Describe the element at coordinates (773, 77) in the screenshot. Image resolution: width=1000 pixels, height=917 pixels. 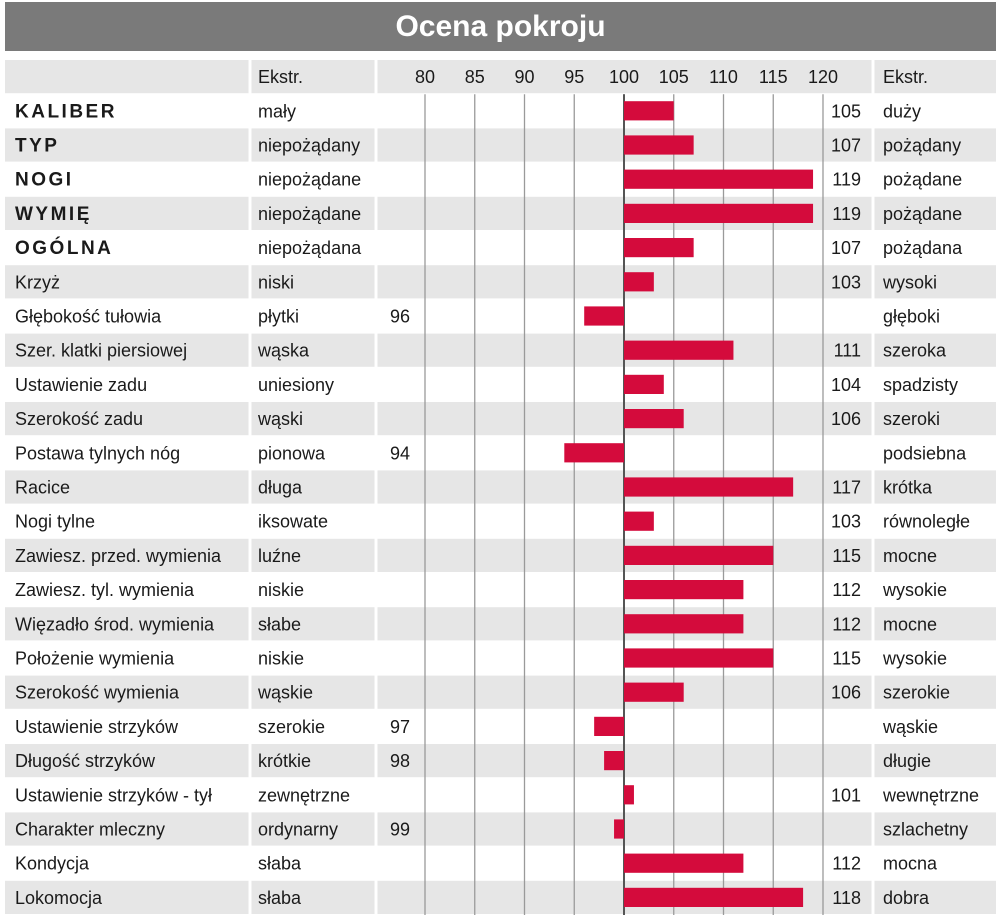
I see `x-tick-label: 115` at that location.